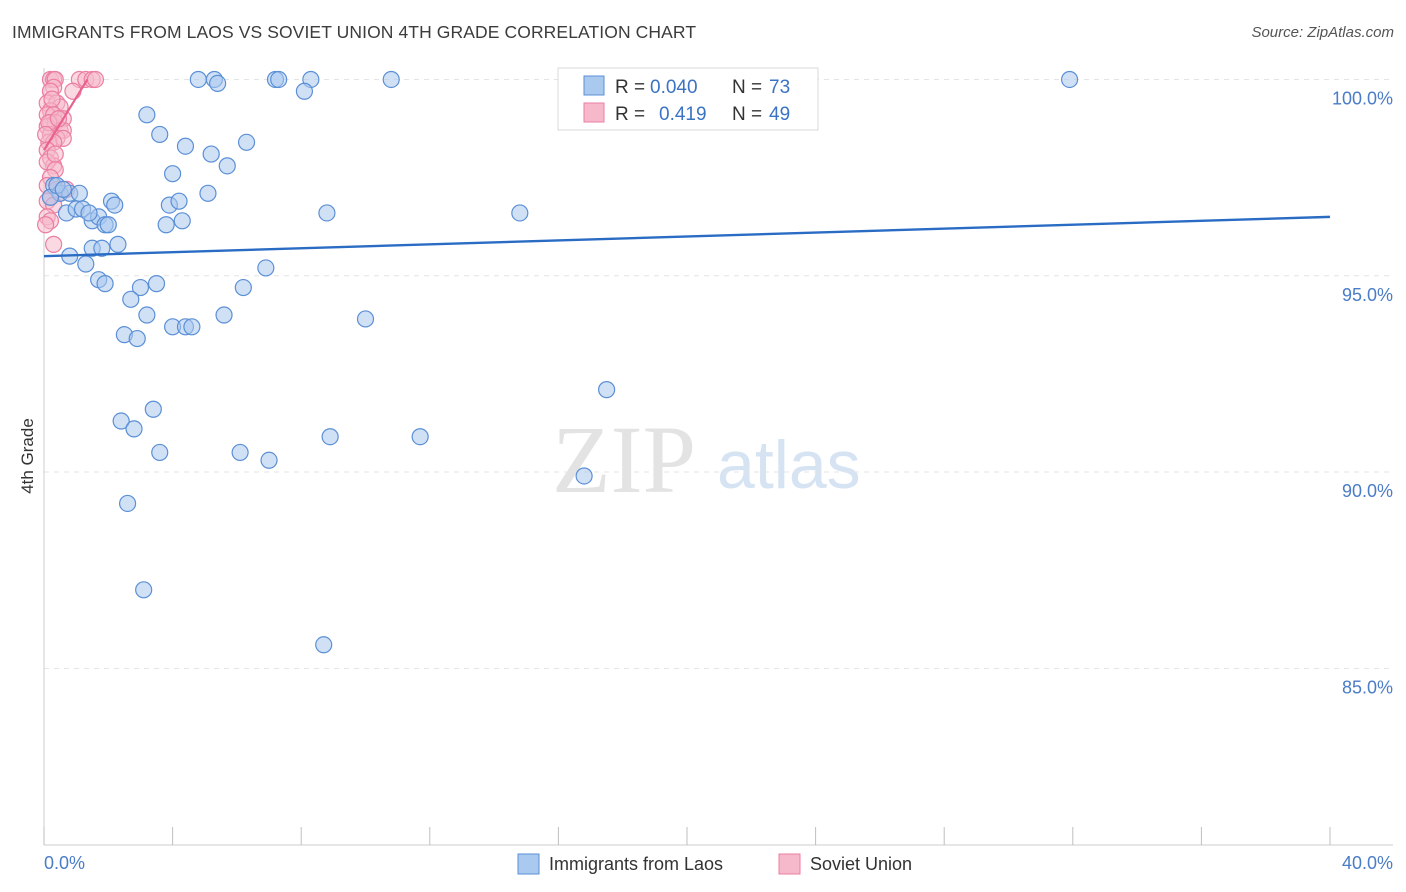  Describe the element at coordinates (1362, 98) in the screenshot. I see `y-tick-label-100: 100.0%` at that location.